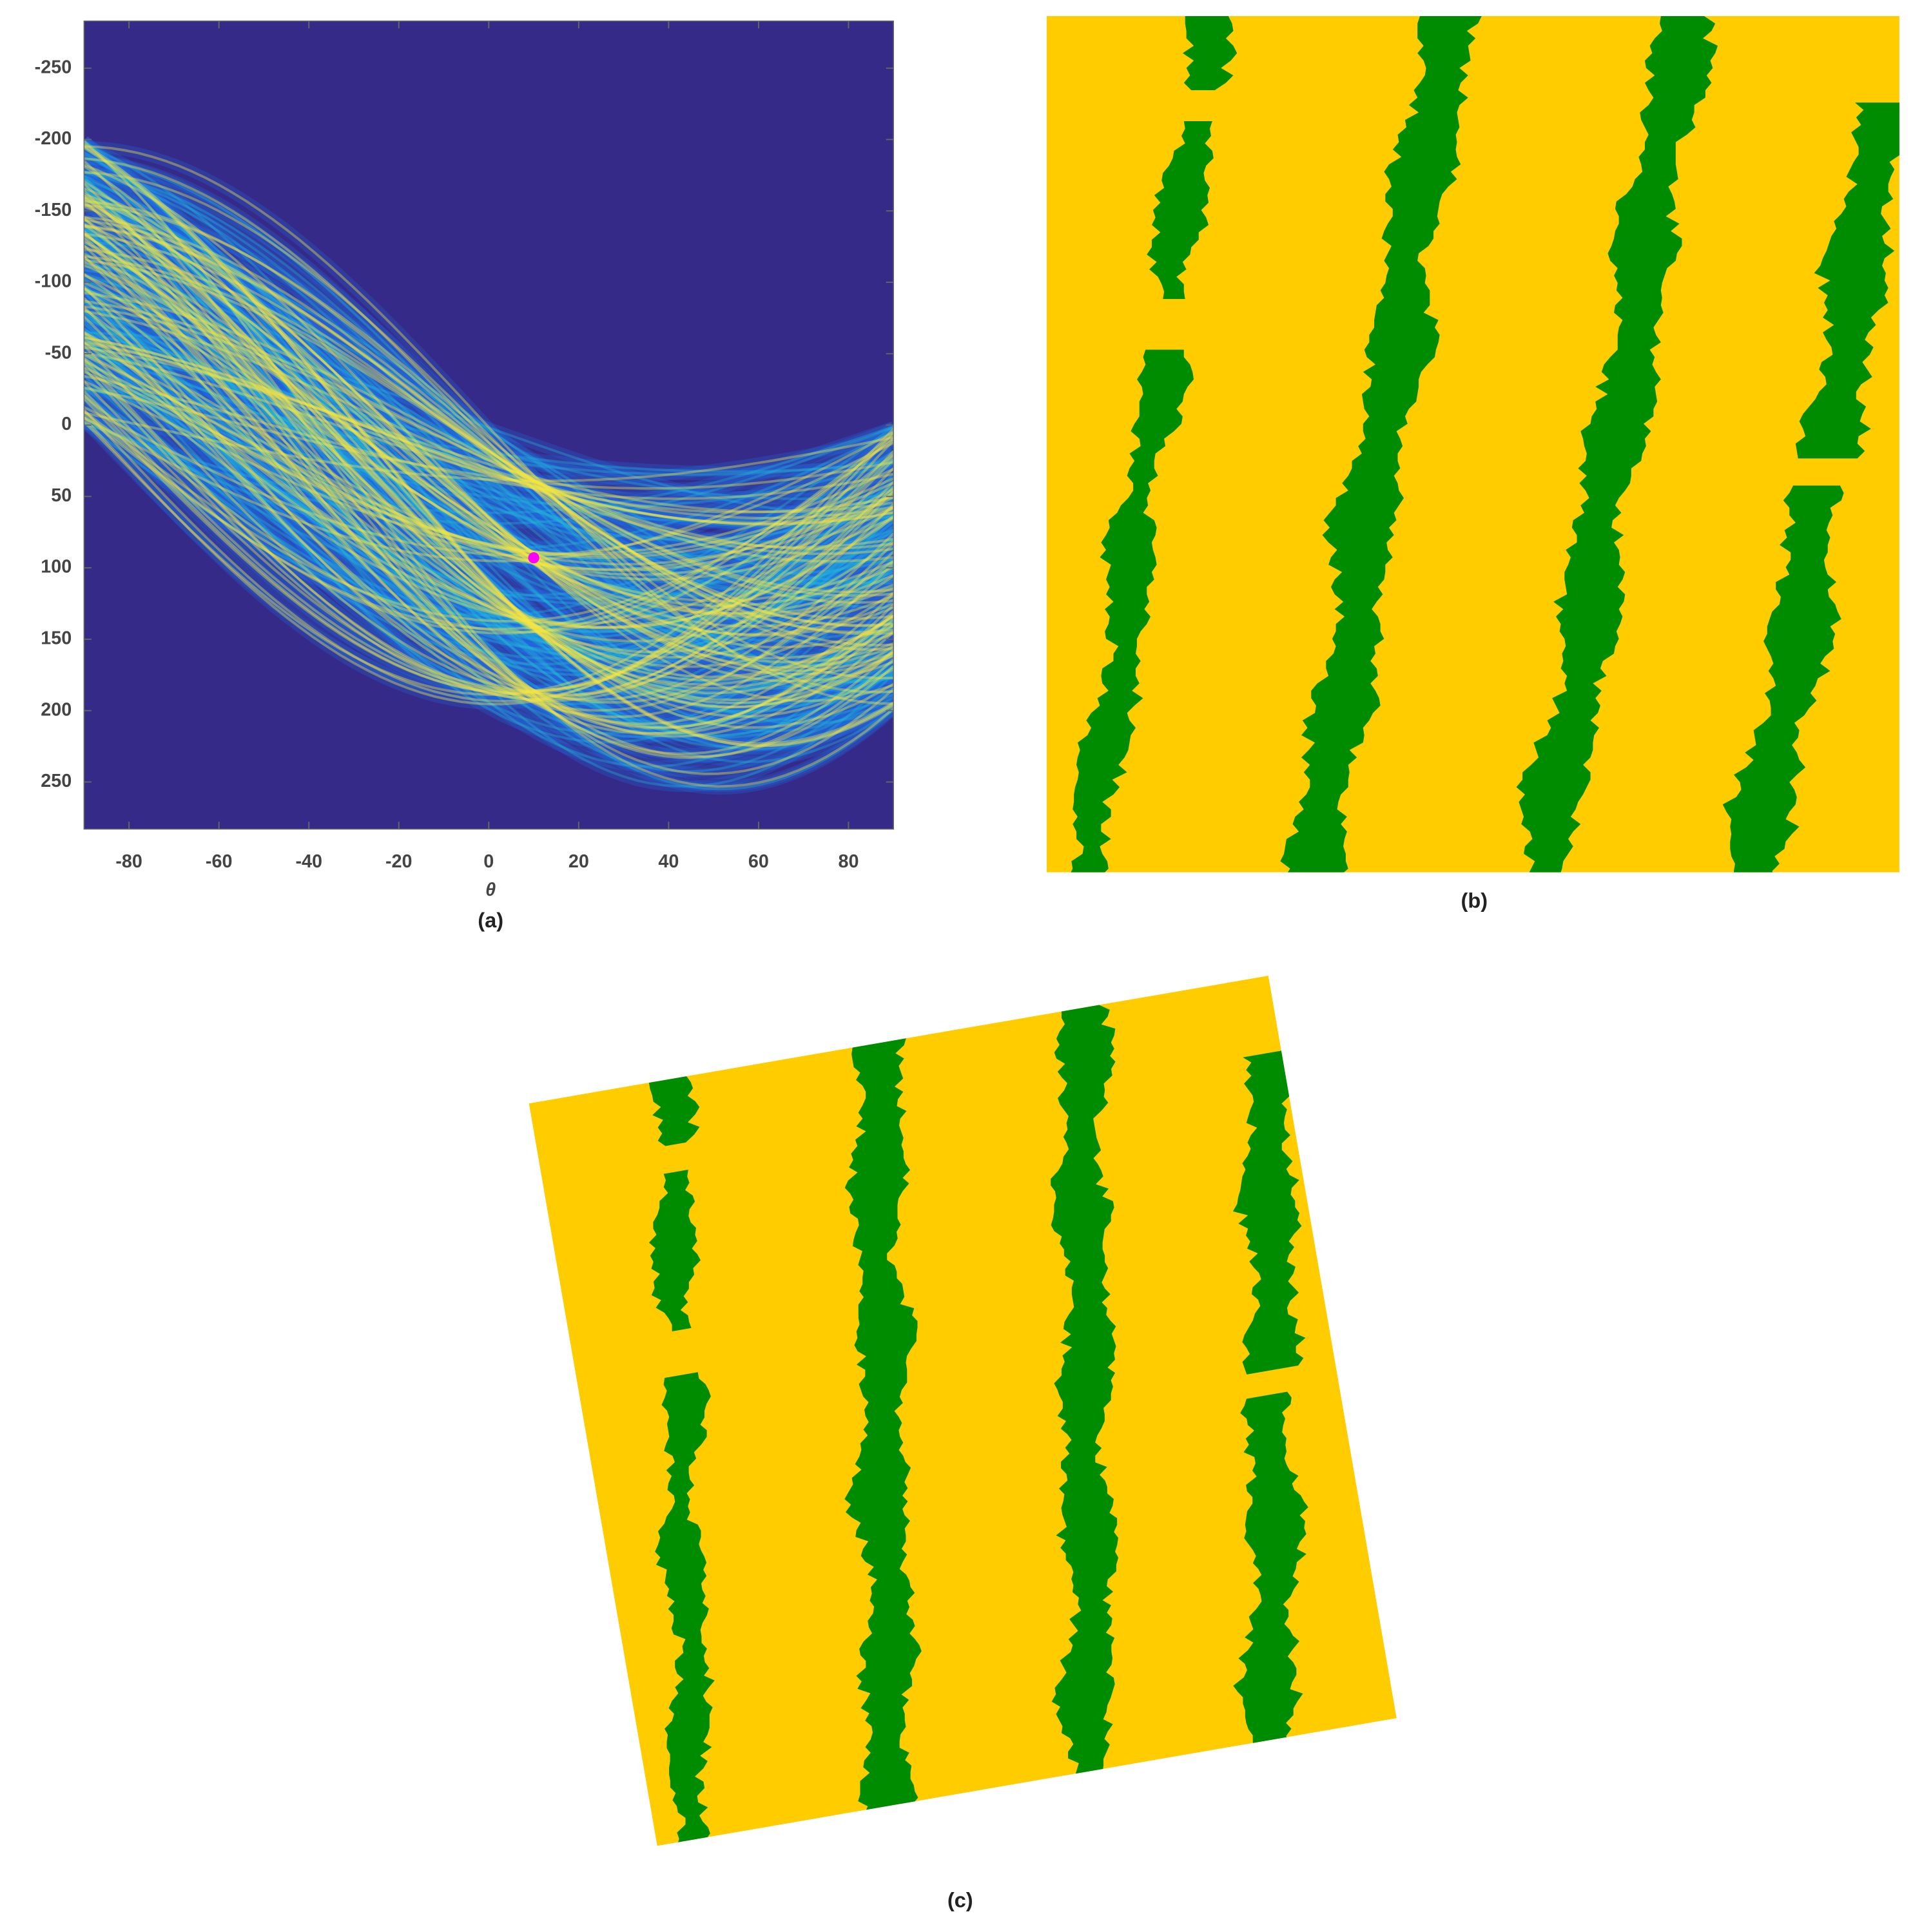 Image resolution: width=1913 pixels, height=1932 pixels. What do you see at coordinates (219, 861) in the screenshot?
I see `x-tick-label: -60` at bounding box center [219, 861].